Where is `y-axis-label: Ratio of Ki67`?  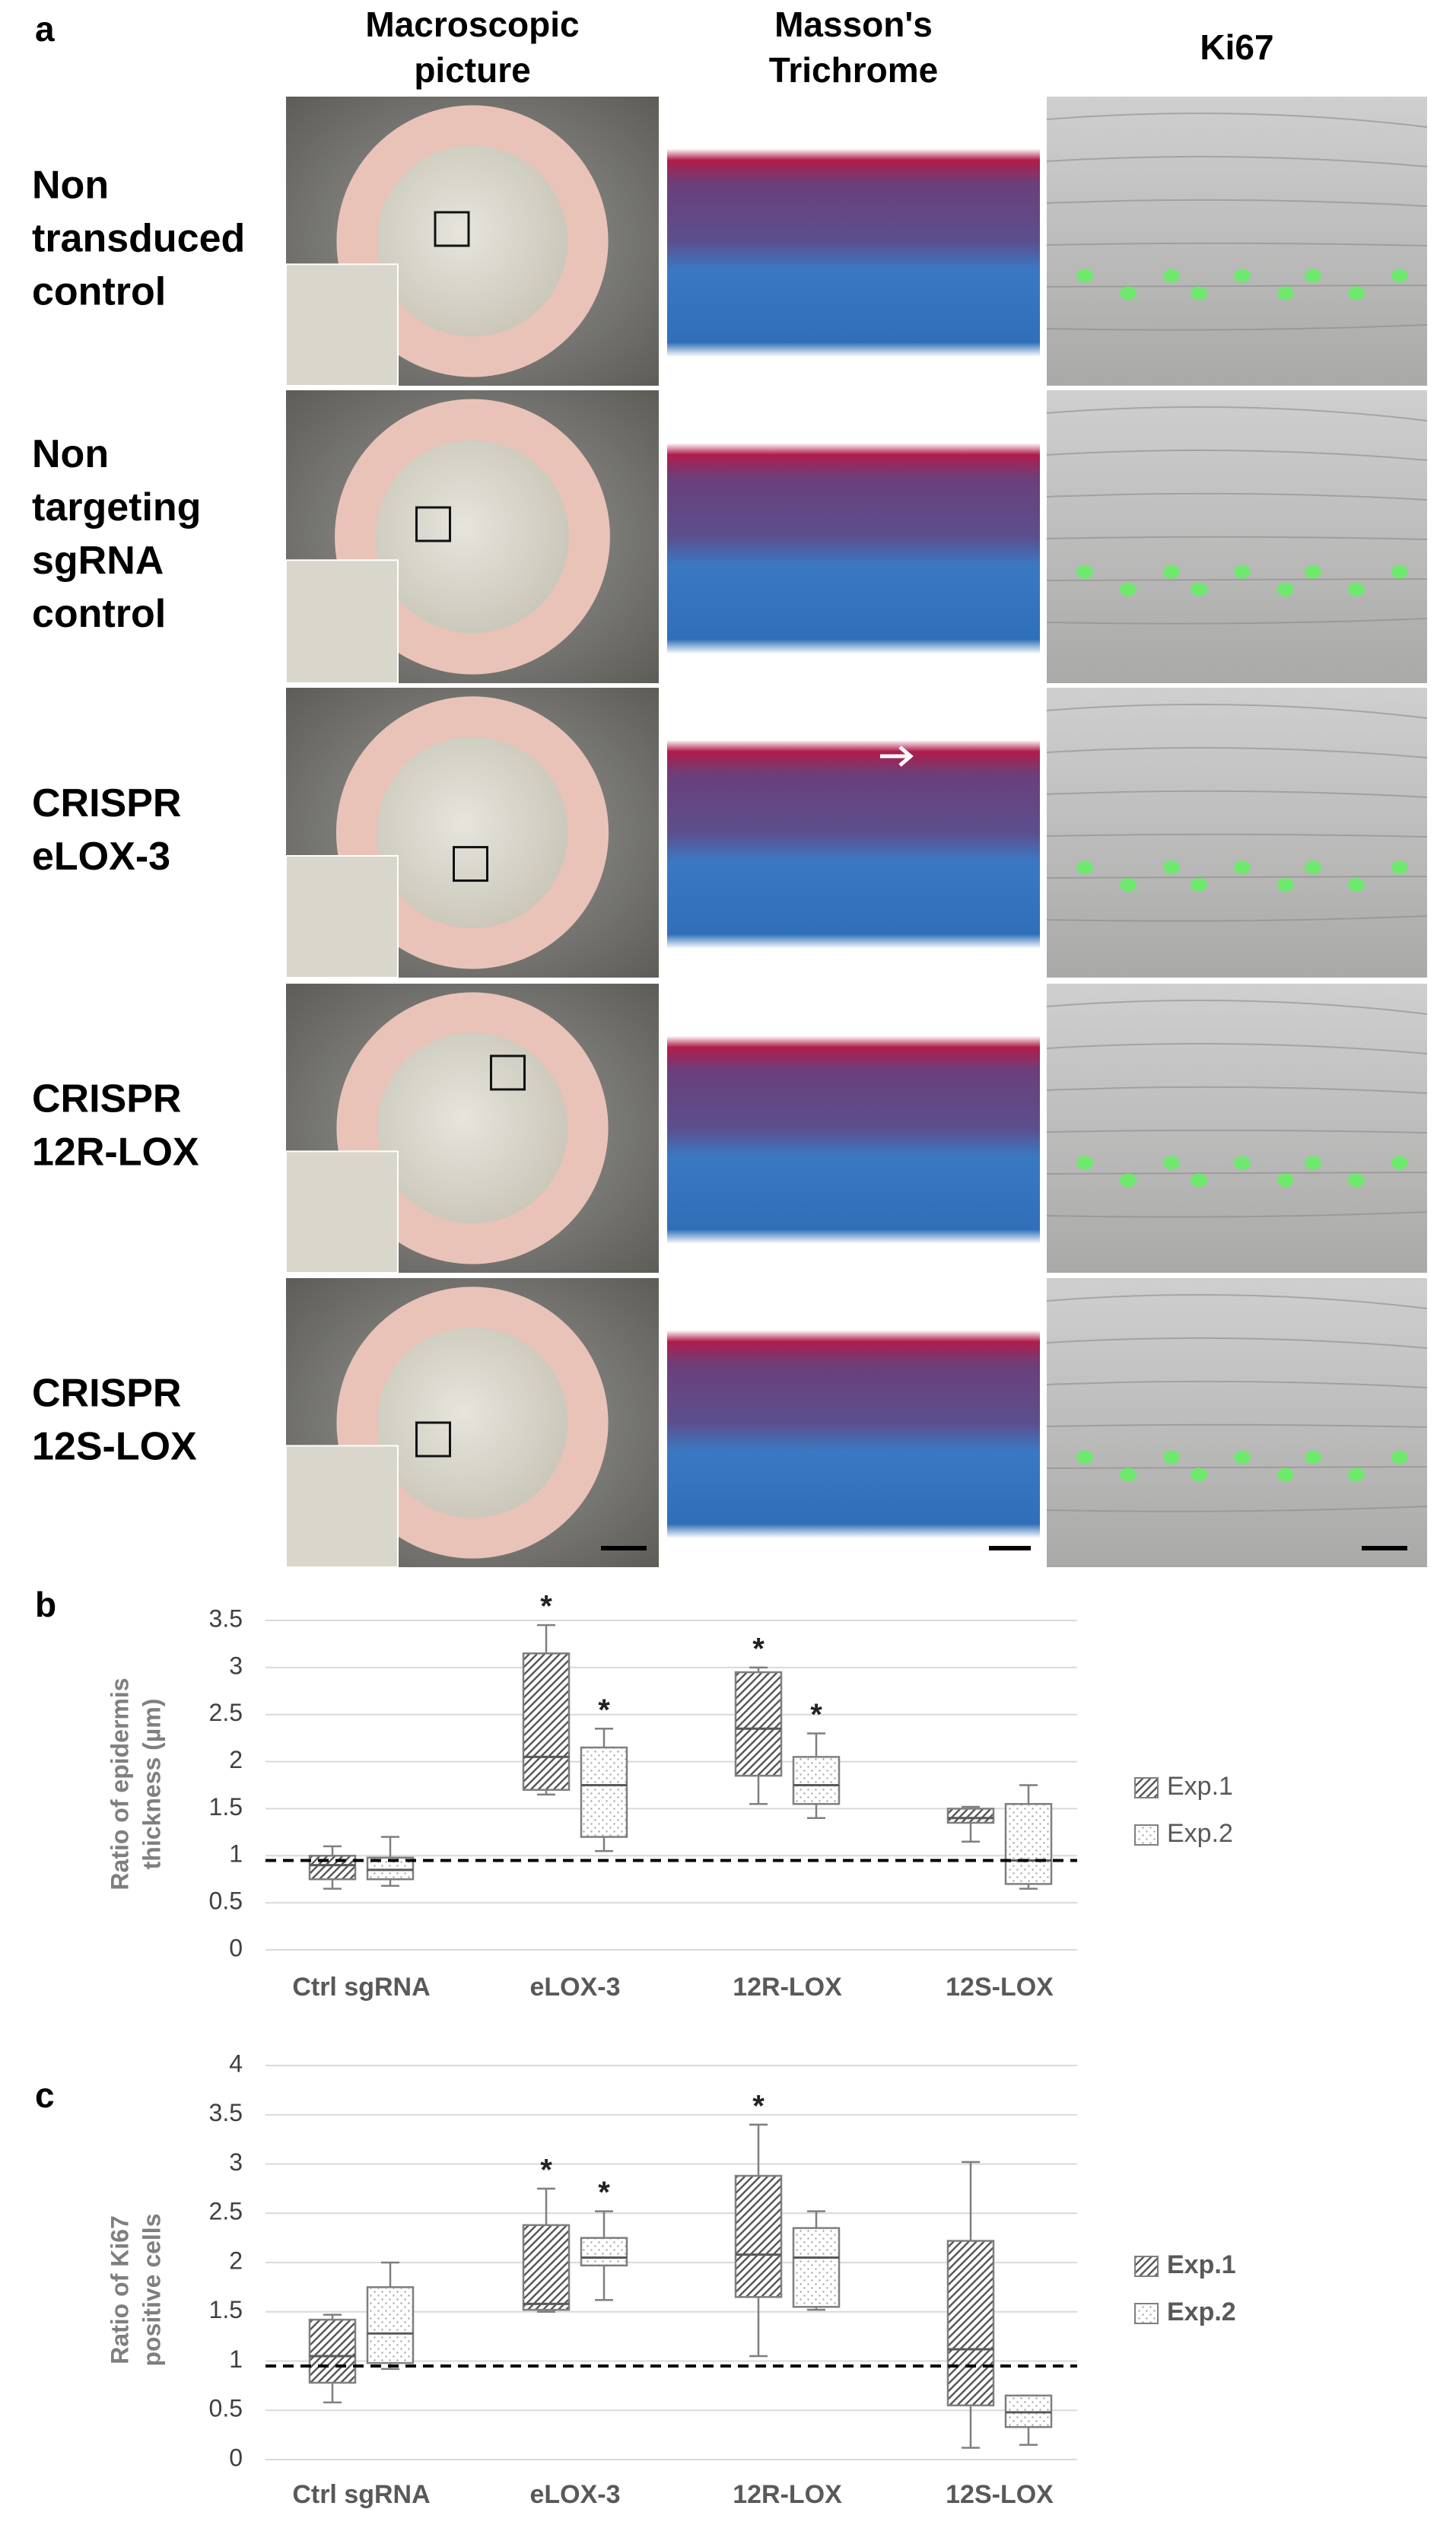
y-axis-label: Ratio of Ki67 is located at coordinates (119, 2289).